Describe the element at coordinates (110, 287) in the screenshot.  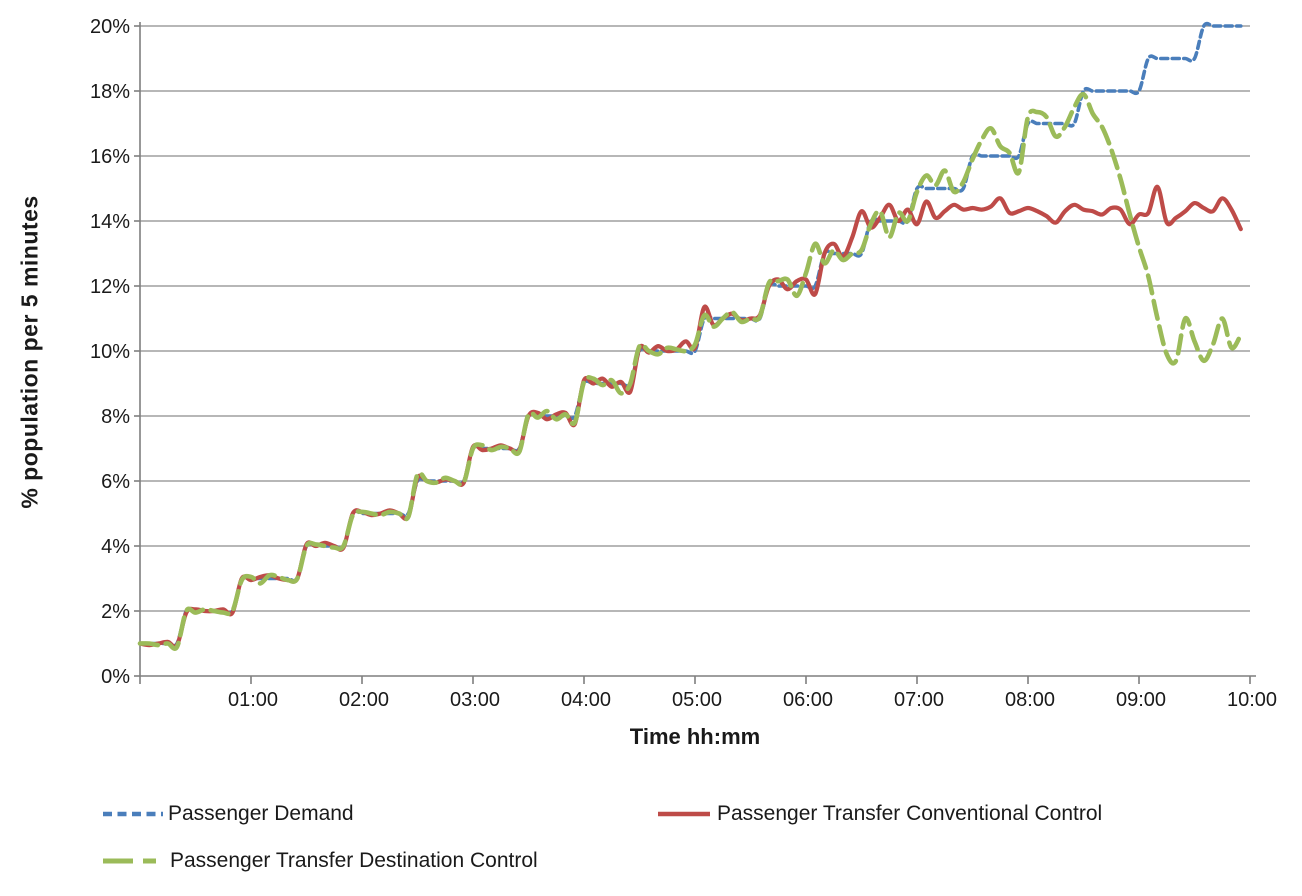
I see `y-tick-label: 12%` at that location.